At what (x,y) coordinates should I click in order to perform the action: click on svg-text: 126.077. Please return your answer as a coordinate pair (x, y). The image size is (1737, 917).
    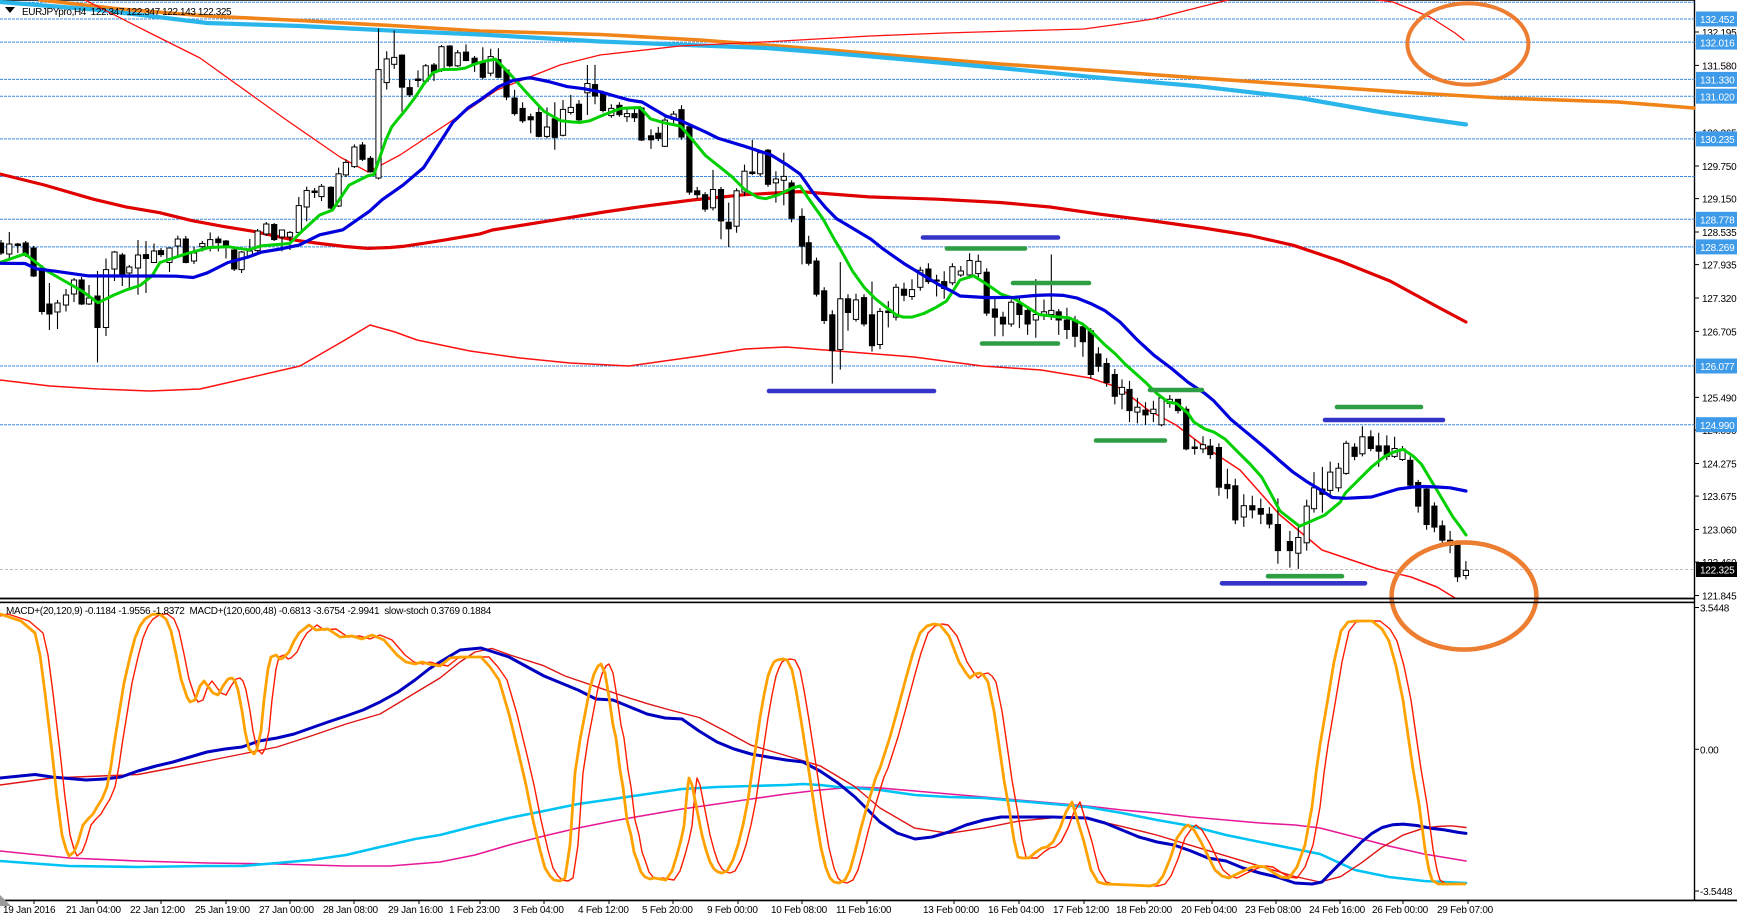
    Looking at the image, I should click on (1717, 367).